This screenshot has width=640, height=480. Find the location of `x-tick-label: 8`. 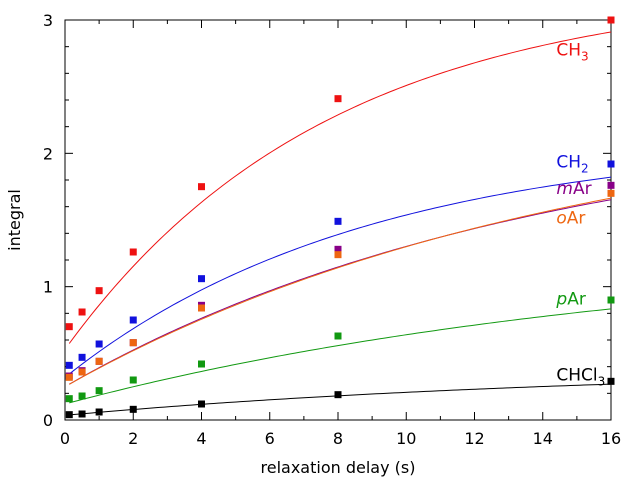

x-tick-label: 8 is located at coordinates (338, 438).